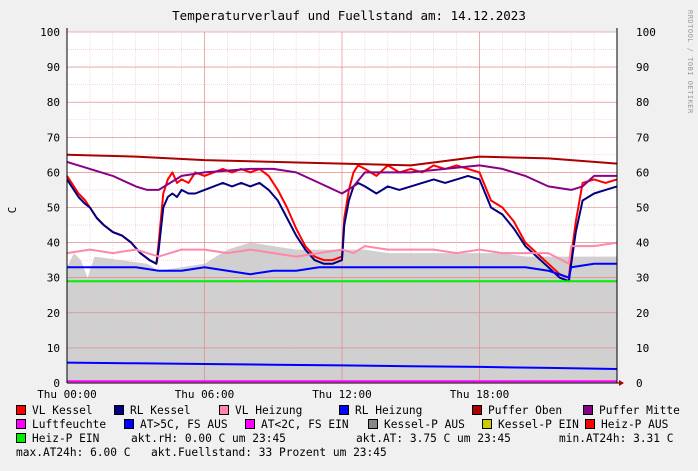 The height and width of the screenshot is (471, 698). I want to click on legend-item-vl-kessel: VL Kessel, so click(54, 410).